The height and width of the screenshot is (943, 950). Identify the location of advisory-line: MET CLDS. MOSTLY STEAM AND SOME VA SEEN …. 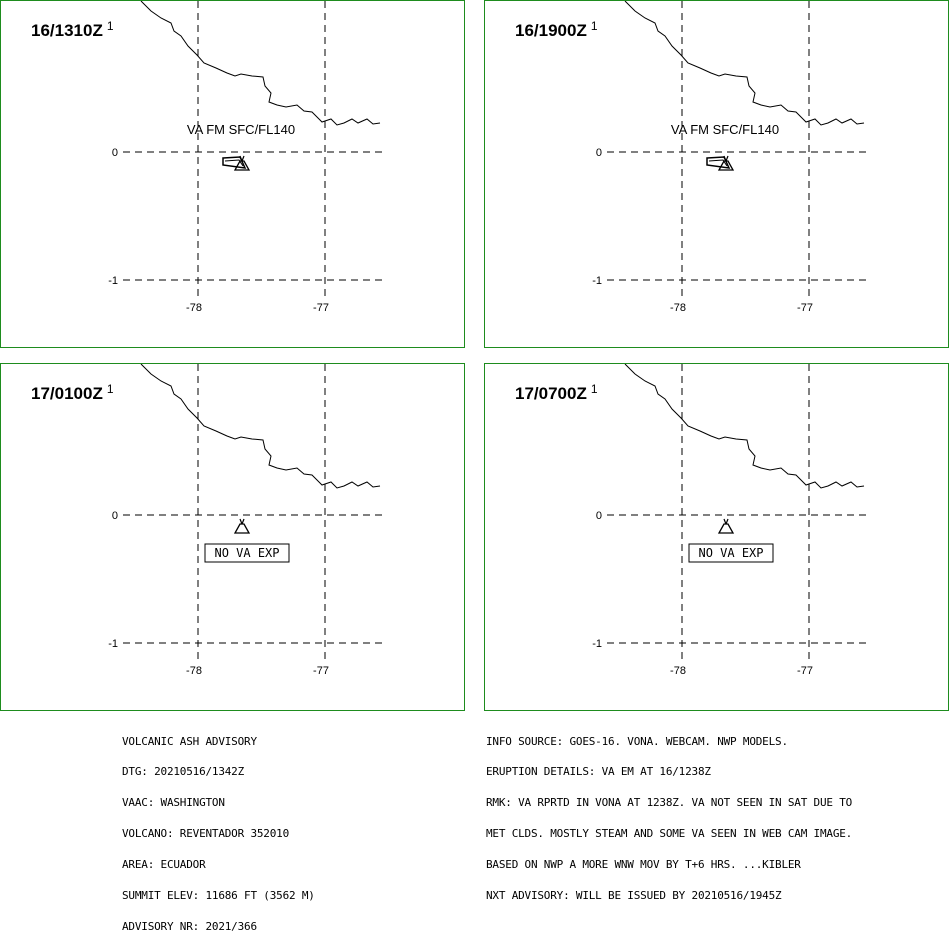
(669, 834).